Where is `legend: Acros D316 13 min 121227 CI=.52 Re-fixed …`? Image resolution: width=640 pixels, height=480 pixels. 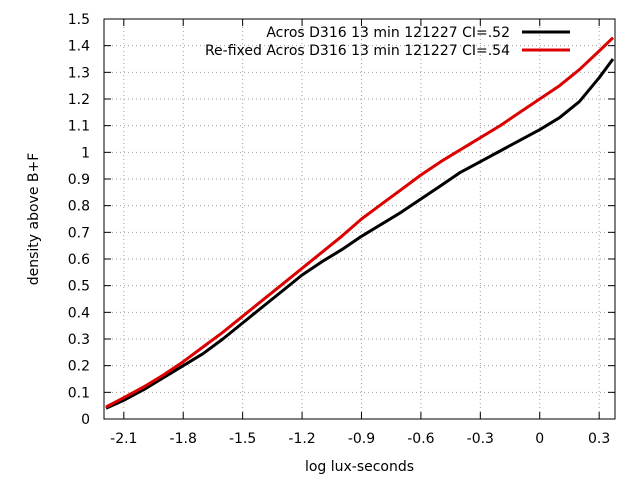
legend: Acros D316 13 min 121227 CI=.52 Re-fixed … is located at coordinates (387, 42).